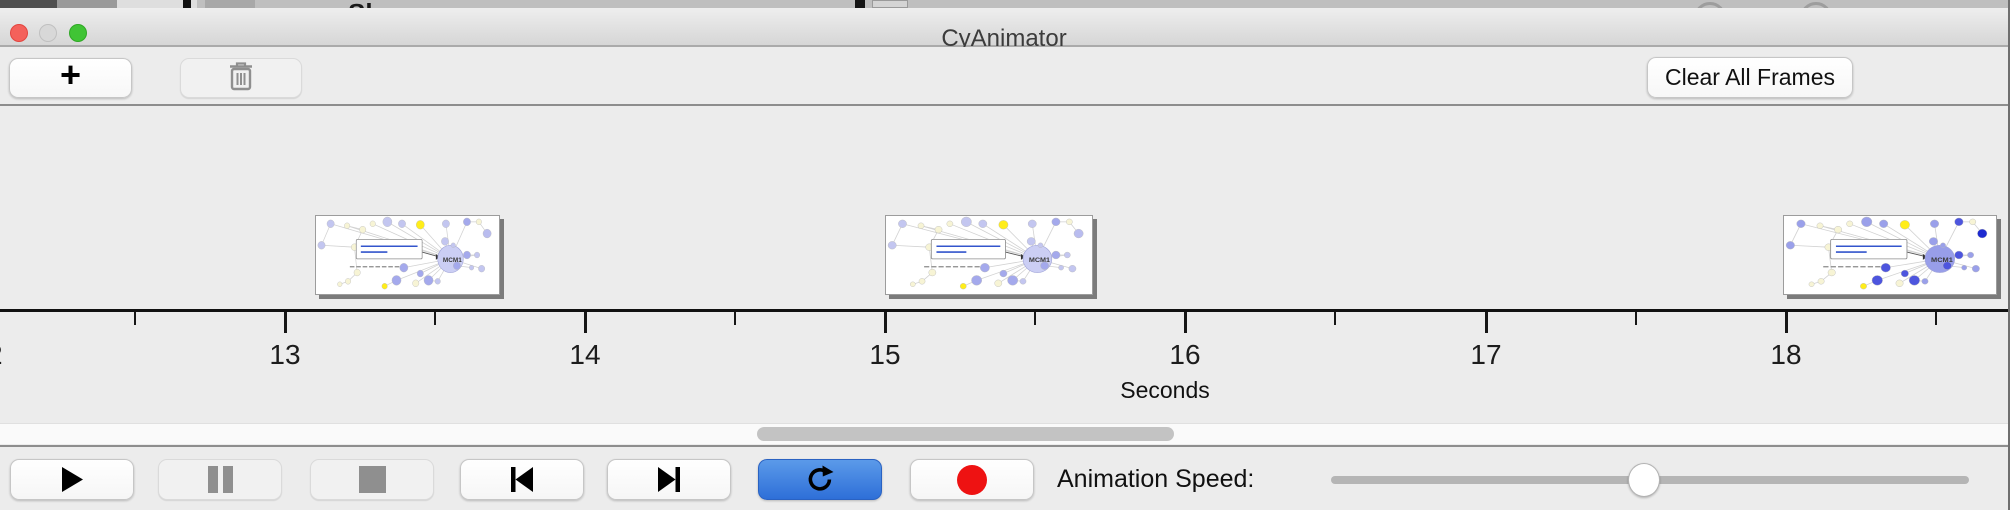 The width and height of the screenshot is (2010, 510). What do you see at coordinates (13, 355) in the screenshot?
I see `axis-tick-label: 12` at bounding box center [13, 355].